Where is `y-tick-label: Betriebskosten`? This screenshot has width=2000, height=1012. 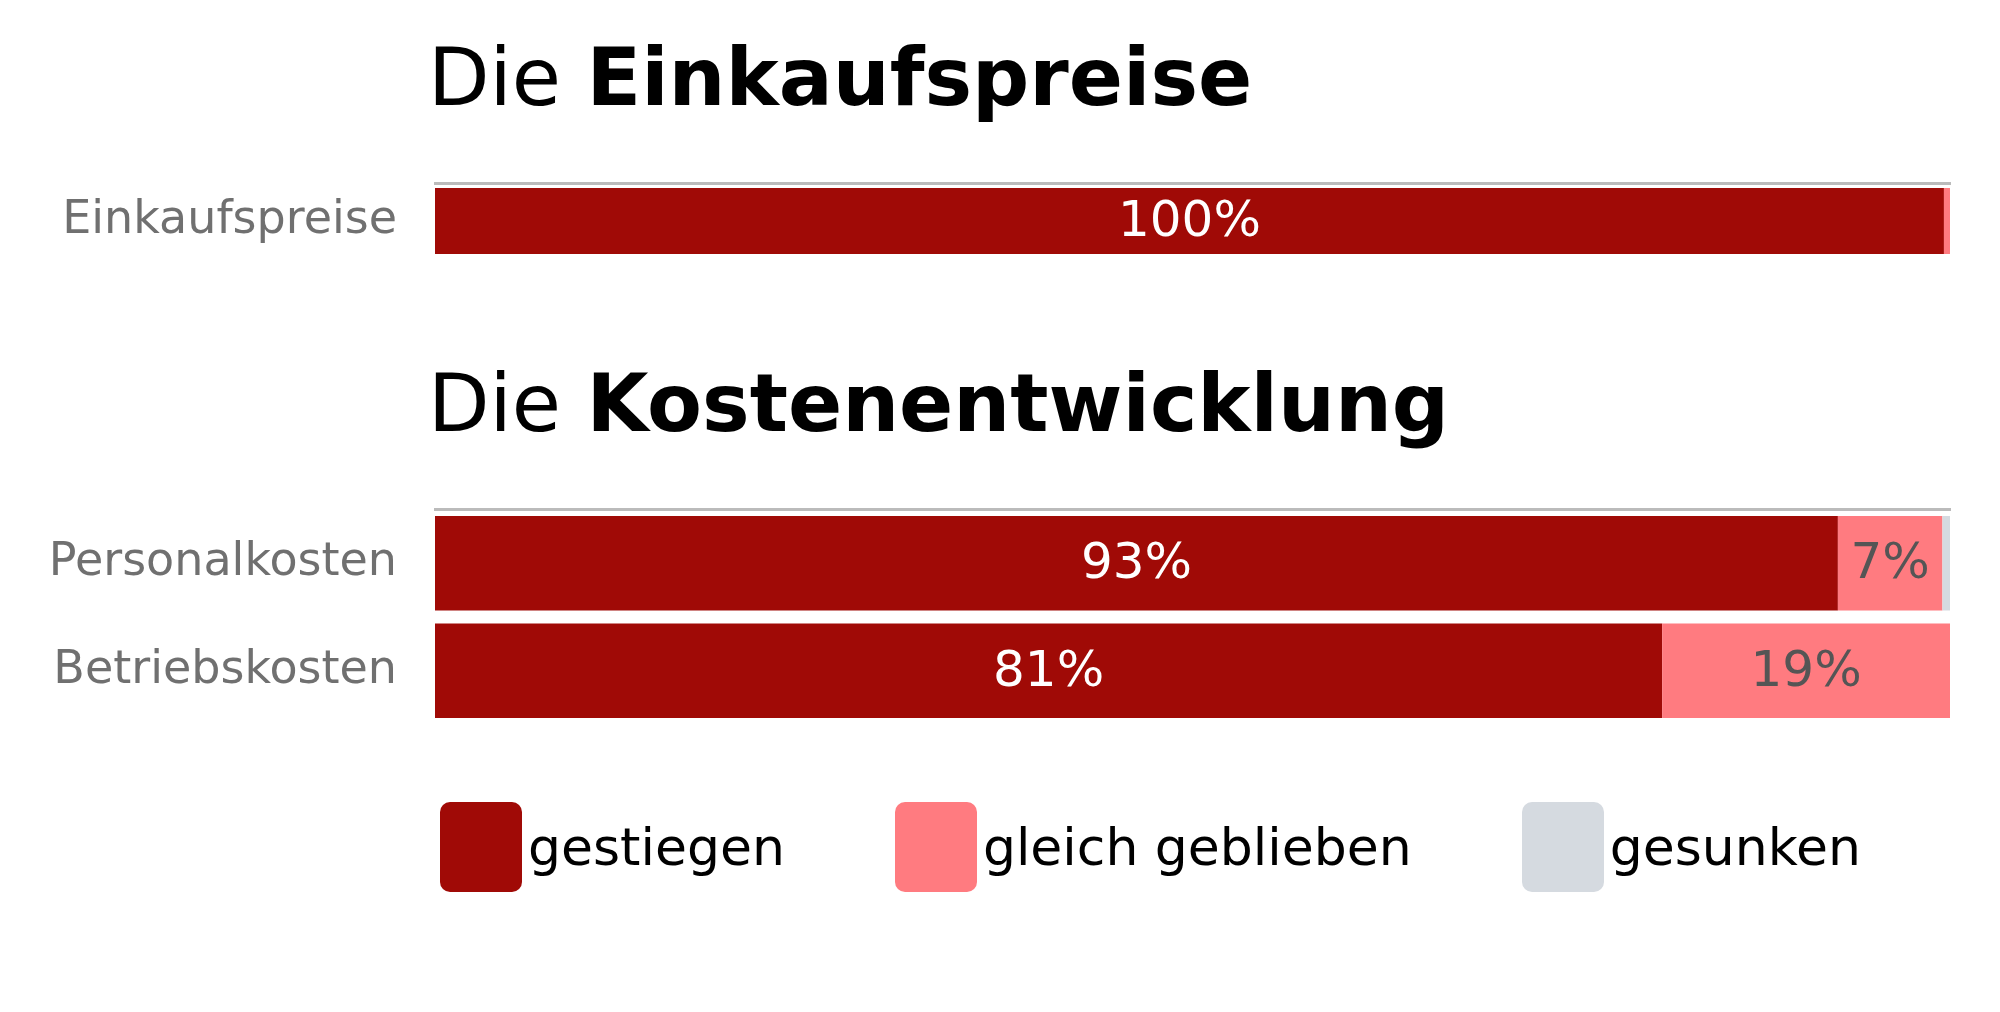
y-tick-label: Betriebskosten is located at coordinates (225, 666).